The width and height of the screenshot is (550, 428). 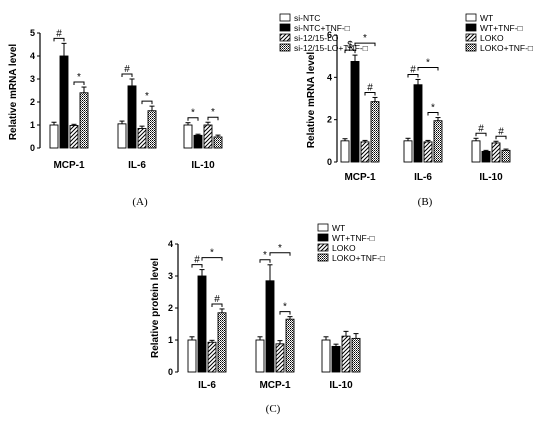 I want to click on significance-label: $, so click(x=350, y=45).